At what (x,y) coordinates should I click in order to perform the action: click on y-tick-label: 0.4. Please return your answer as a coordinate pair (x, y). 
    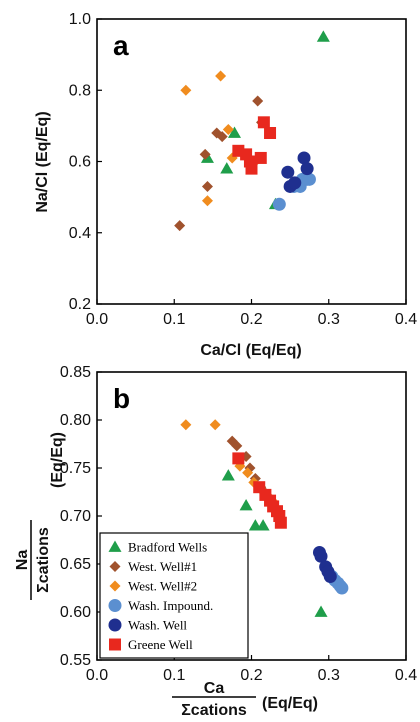
    Looking at the image, I should click on (80, 233).